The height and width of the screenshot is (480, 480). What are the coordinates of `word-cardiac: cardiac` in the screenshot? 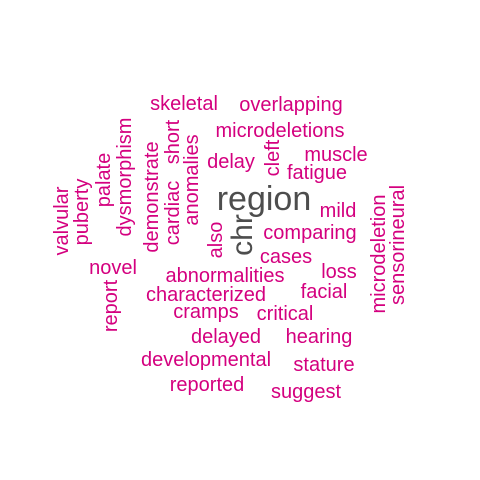 It's located at (173, 213).